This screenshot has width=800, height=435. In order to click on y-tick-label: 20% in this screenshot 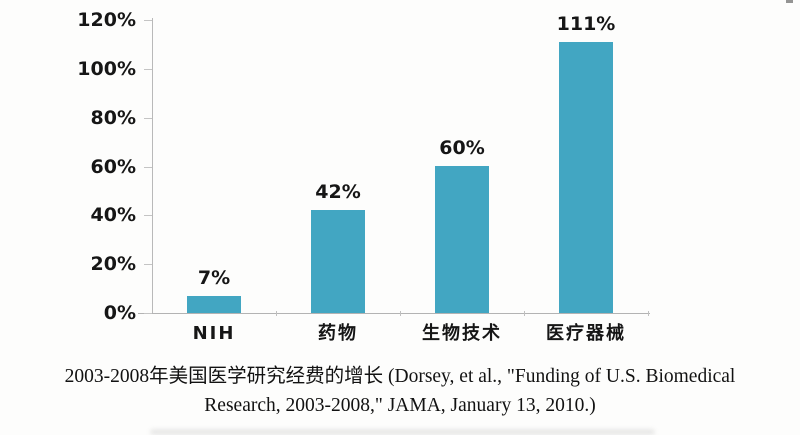, I will do `click(113, 264)`.